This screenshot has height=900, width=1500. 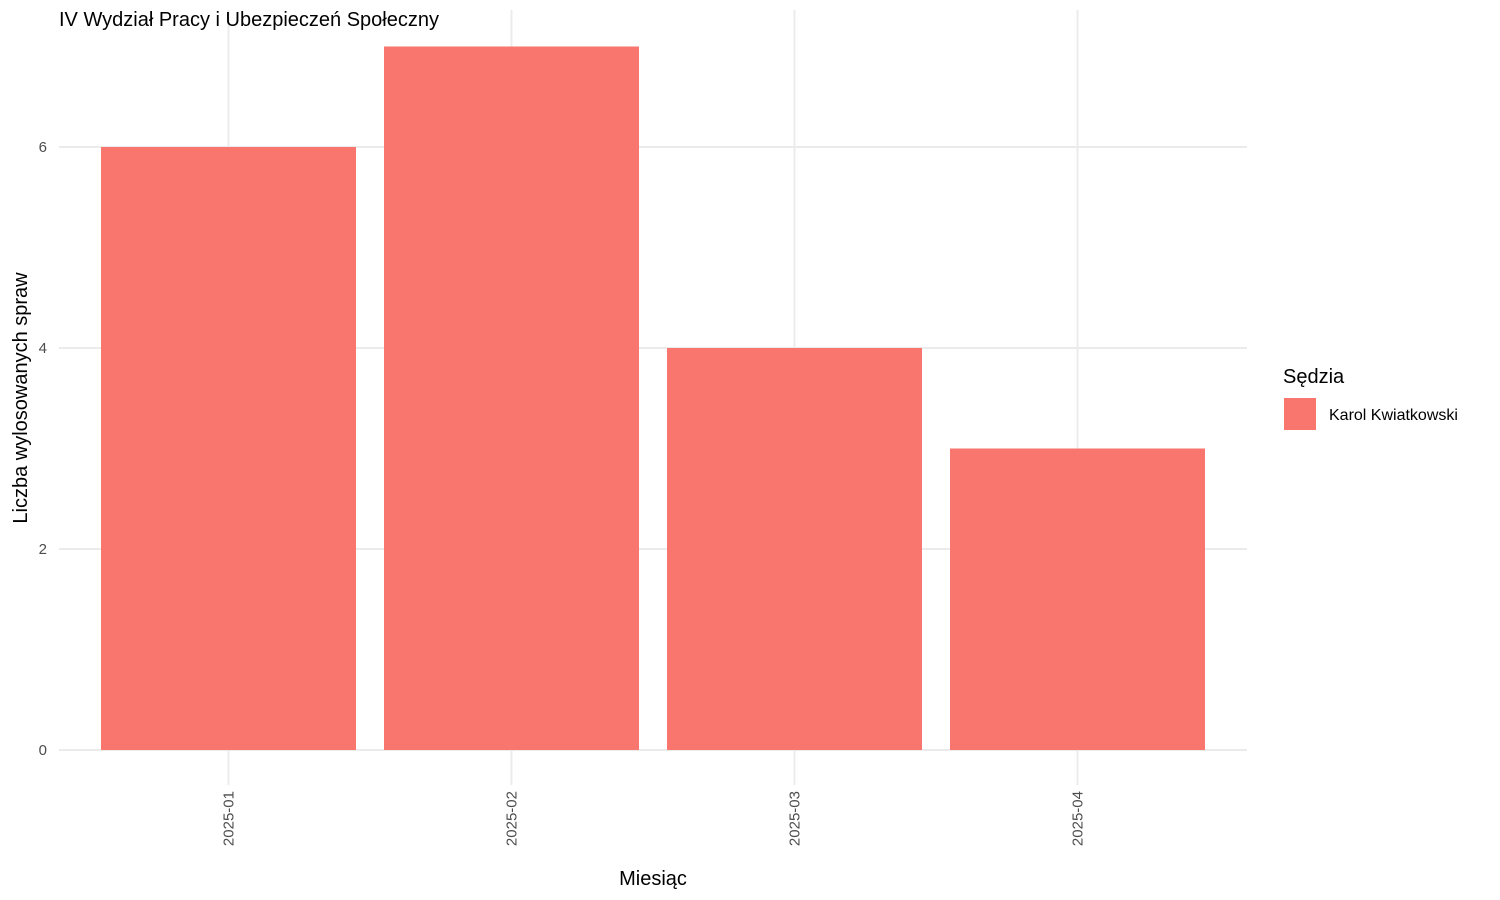 I want to click on y-tick-label: 0, so click(x=43, y=750).